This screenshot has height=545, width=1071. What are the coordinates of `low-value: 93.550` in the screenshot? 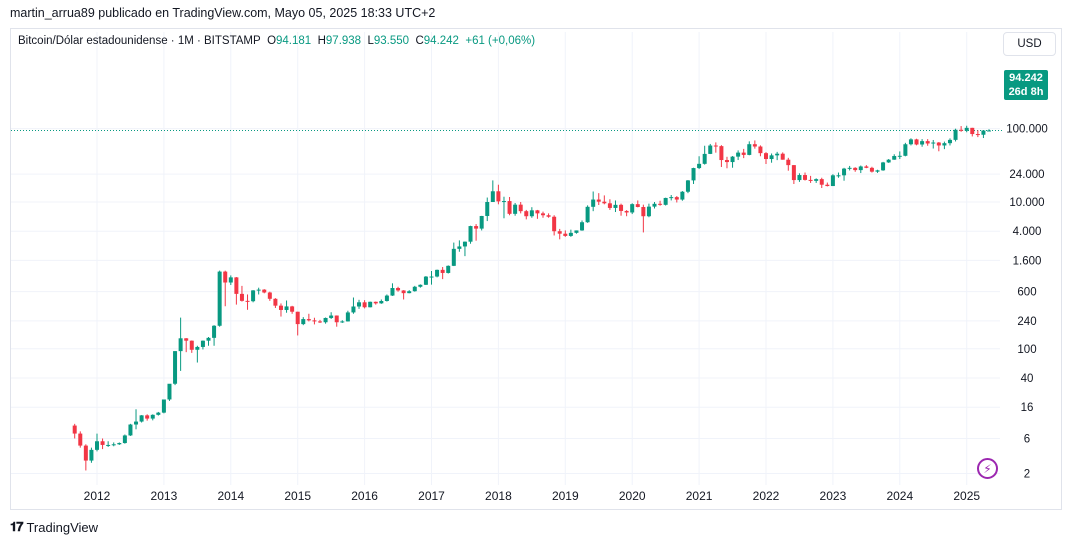 It's located at (391, 41).